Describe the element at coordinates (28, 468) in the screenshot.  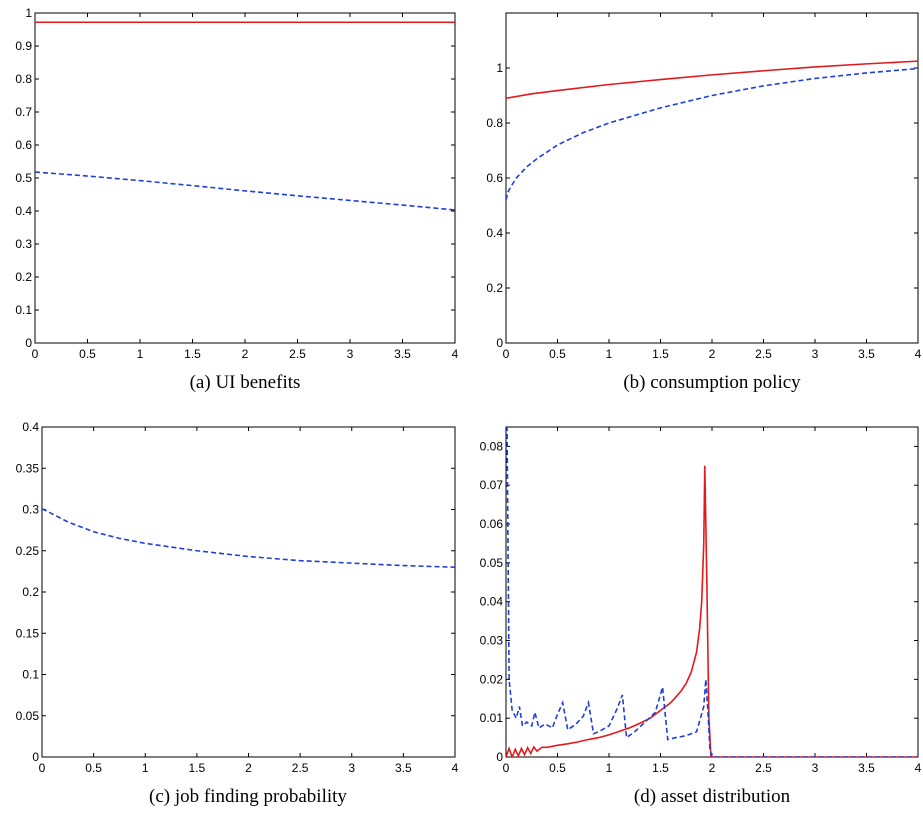
I see `y-tick-label: 0.35` at that location.